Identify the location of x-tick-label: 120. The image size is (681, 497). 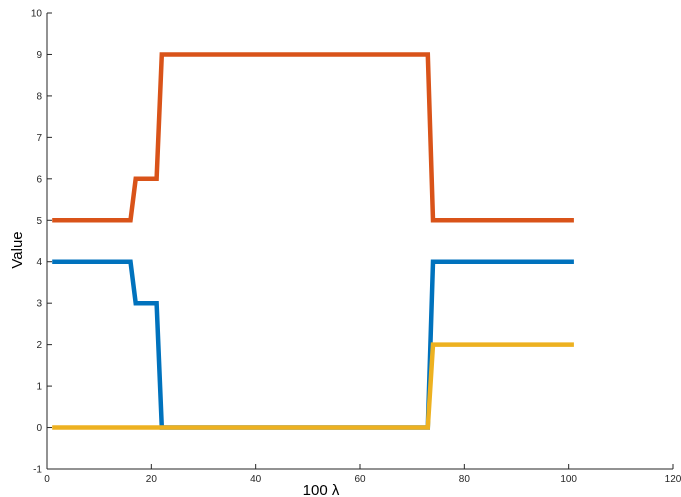
(673, 479).